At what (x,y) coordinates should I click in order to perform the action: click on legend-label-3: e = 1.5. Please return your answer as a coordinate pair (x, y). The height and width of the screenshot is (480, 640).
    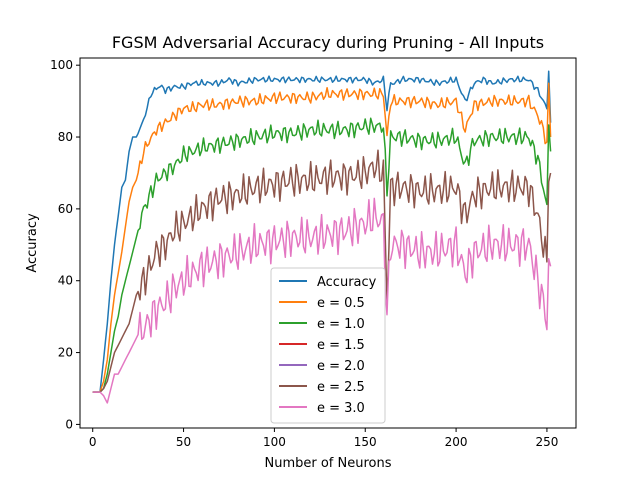
    Looking at the image, I should click on (341, 345).